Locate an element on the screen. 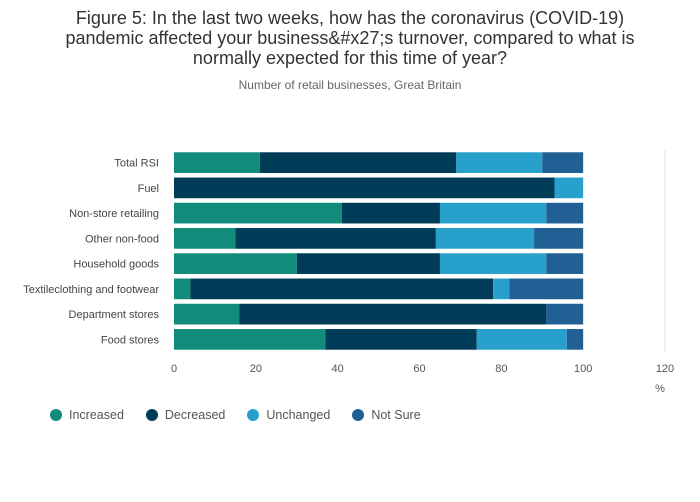 The width and height of the screenshot is (700, 502). x-tick-label: 80 is located at coordinates (501, 369).